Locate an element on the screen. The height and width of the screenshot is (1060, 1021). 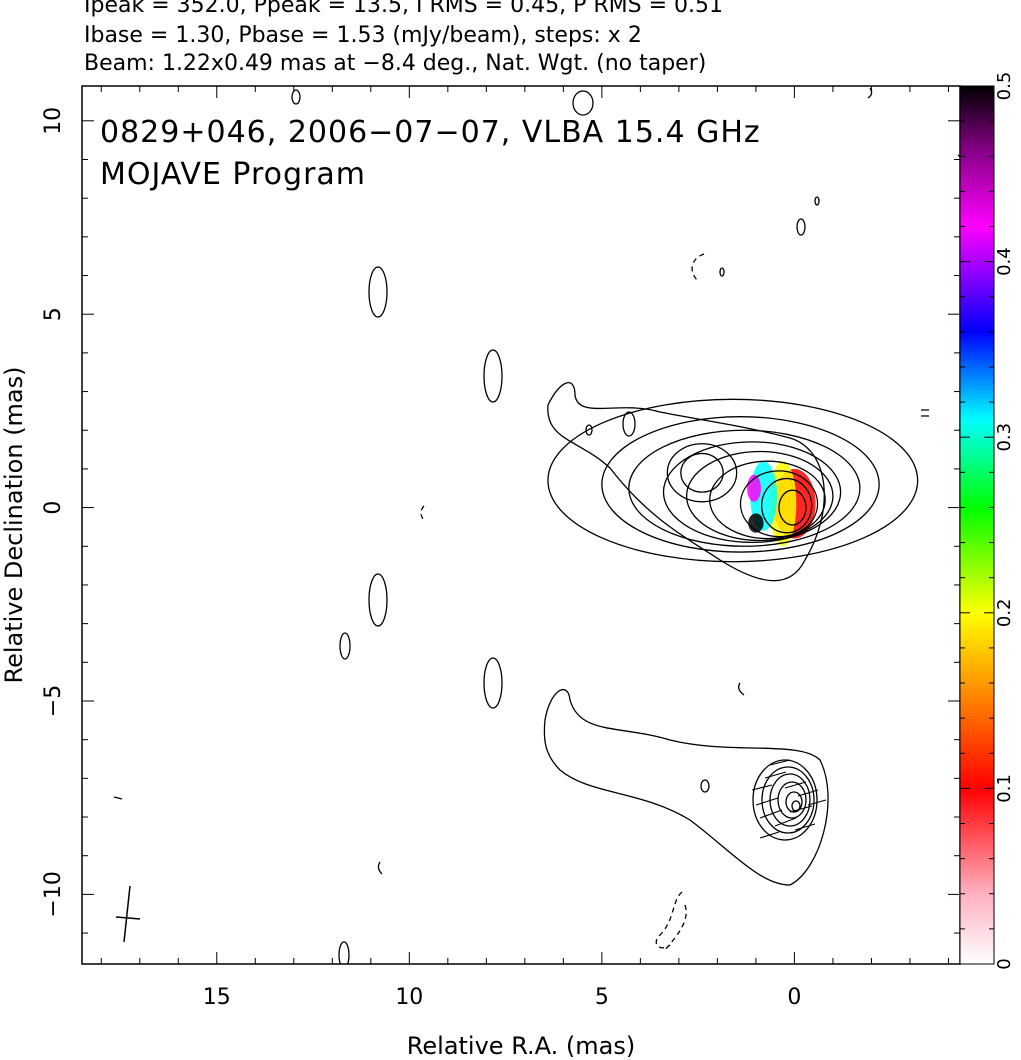
program-annotation: MOJAVE Program is located at coordinates (233, 174).